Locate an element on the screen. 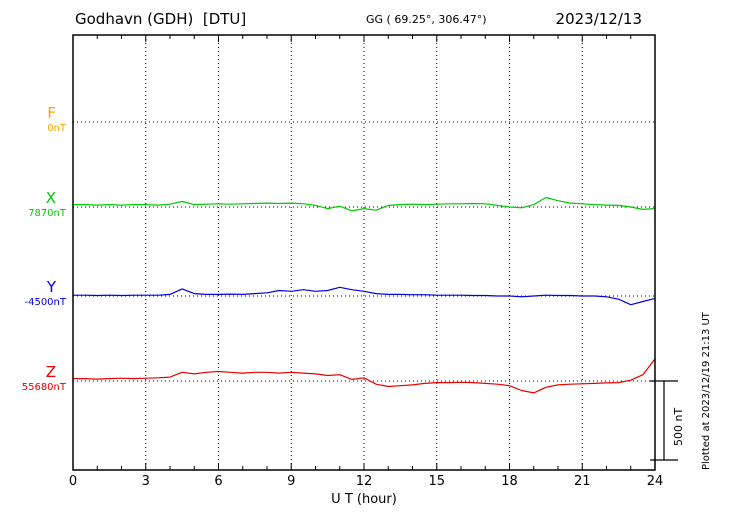  x-tick-label: 15 is located at coordinates (437, 481).